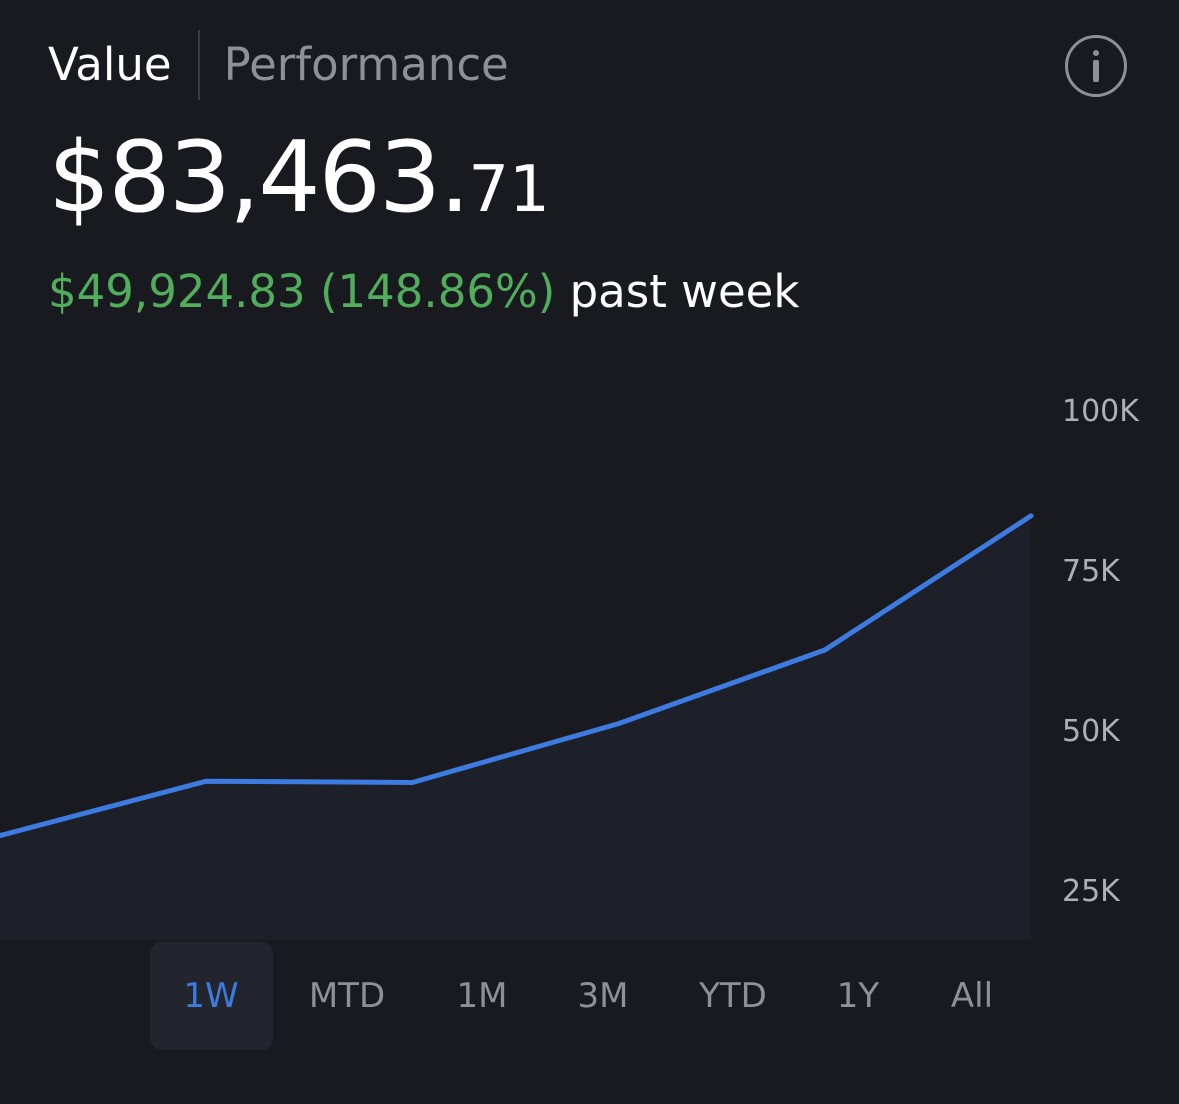 The height and width of the screenshot is (1104, 1179). What do you see at coordinates (302, 291) in the screenshot?
I see `change-amount: $49,924.83 (148.86%)` at bounding box center [302, 291].